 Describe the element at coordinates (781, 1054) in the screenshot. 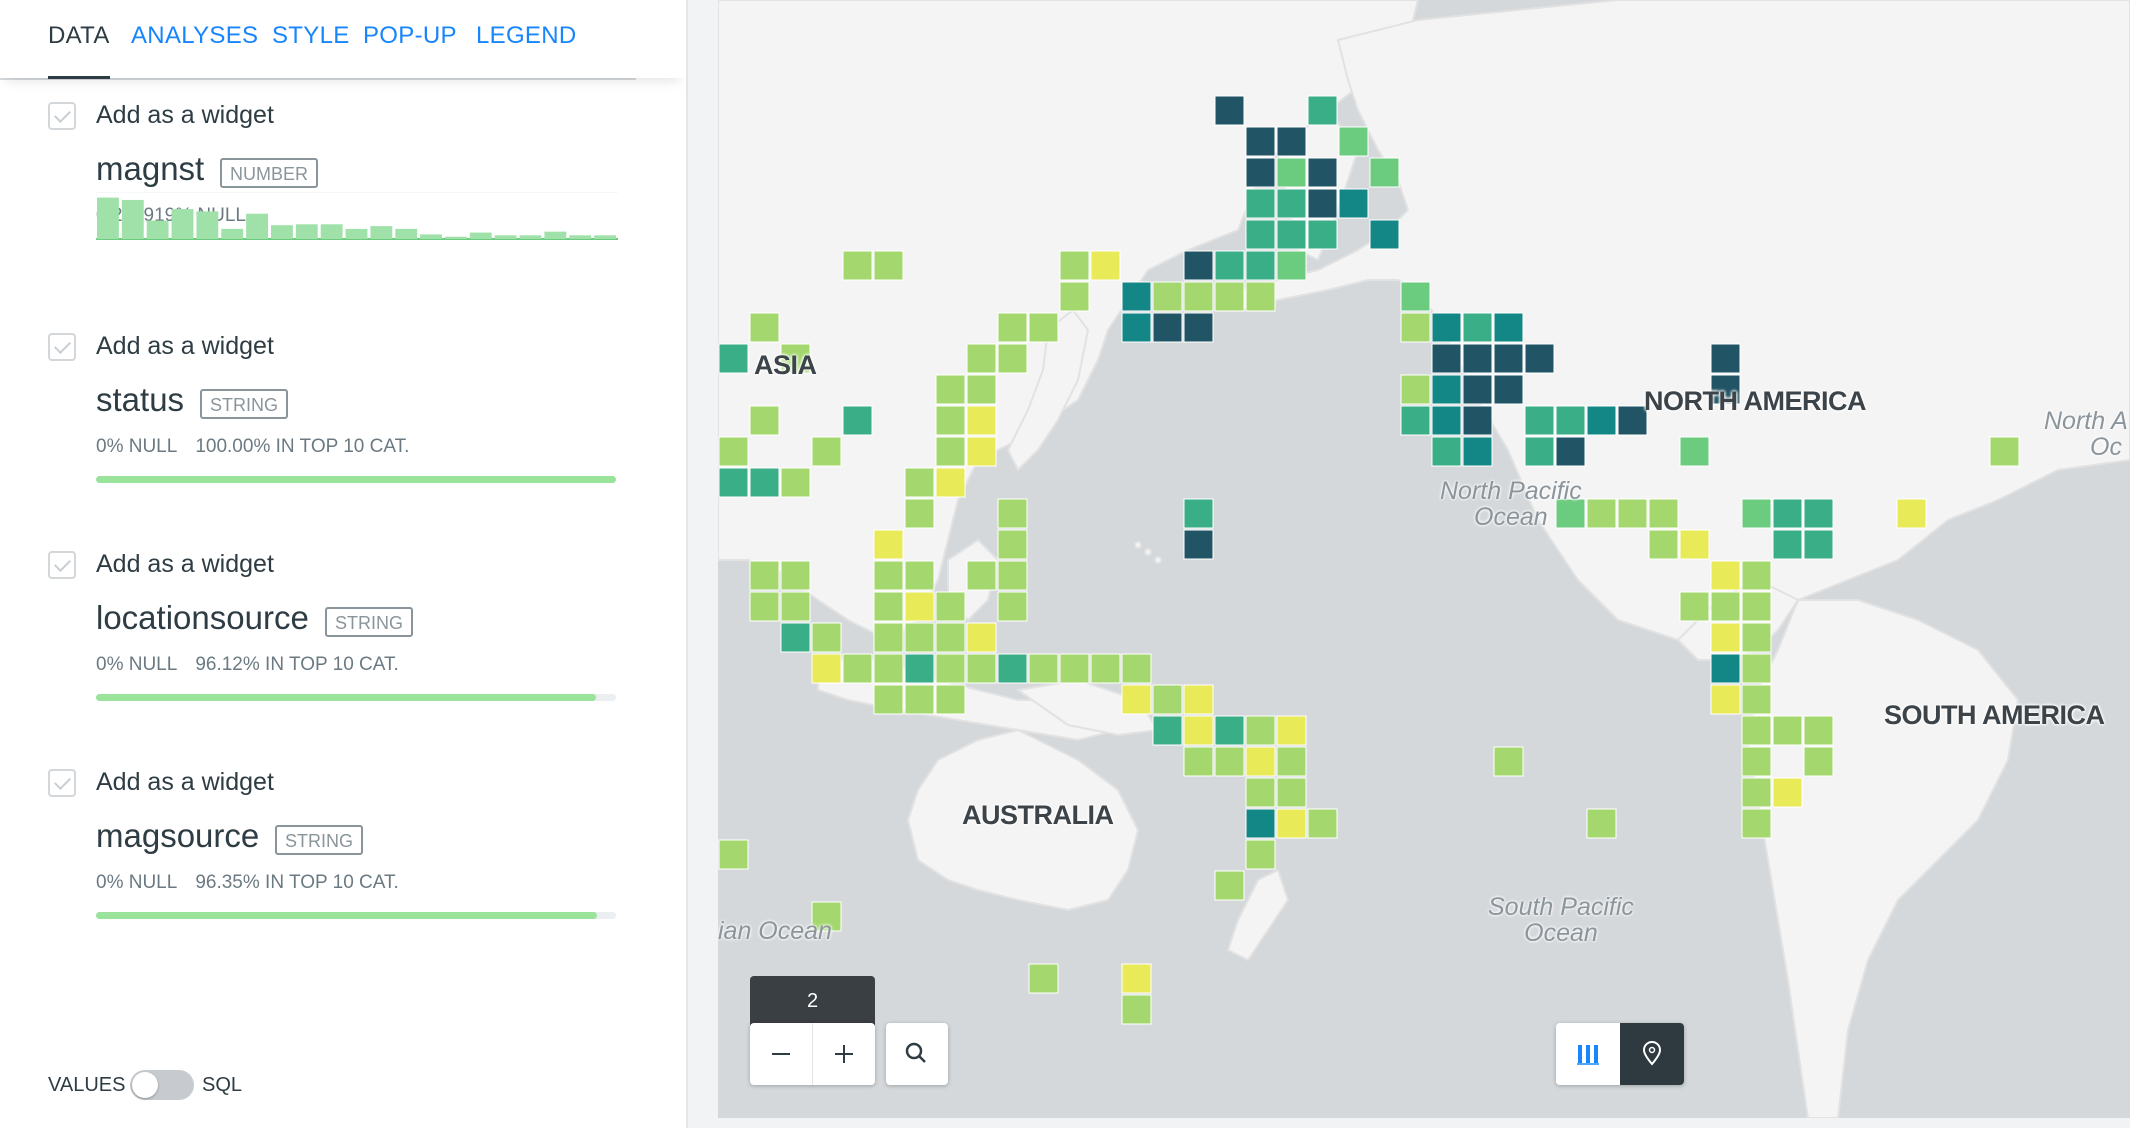

I see `zoom-out-button` at that location.